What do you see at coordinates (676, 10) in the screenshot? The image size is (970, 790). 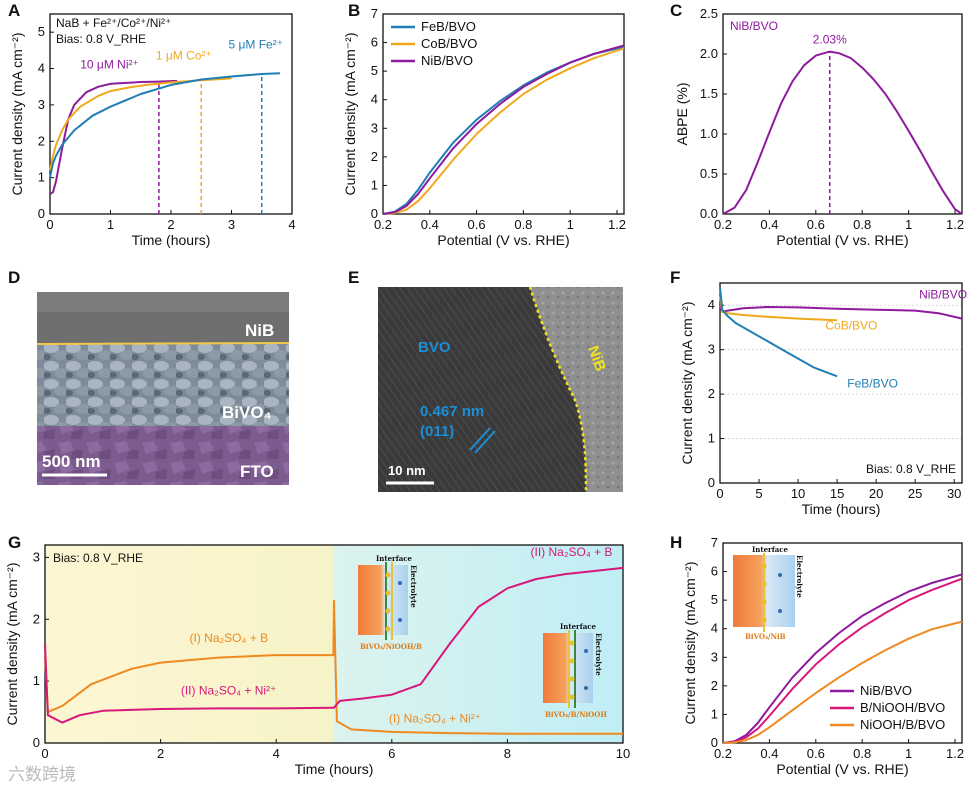 I see `panel-letter-c: C` at bounding box center [676, 10].